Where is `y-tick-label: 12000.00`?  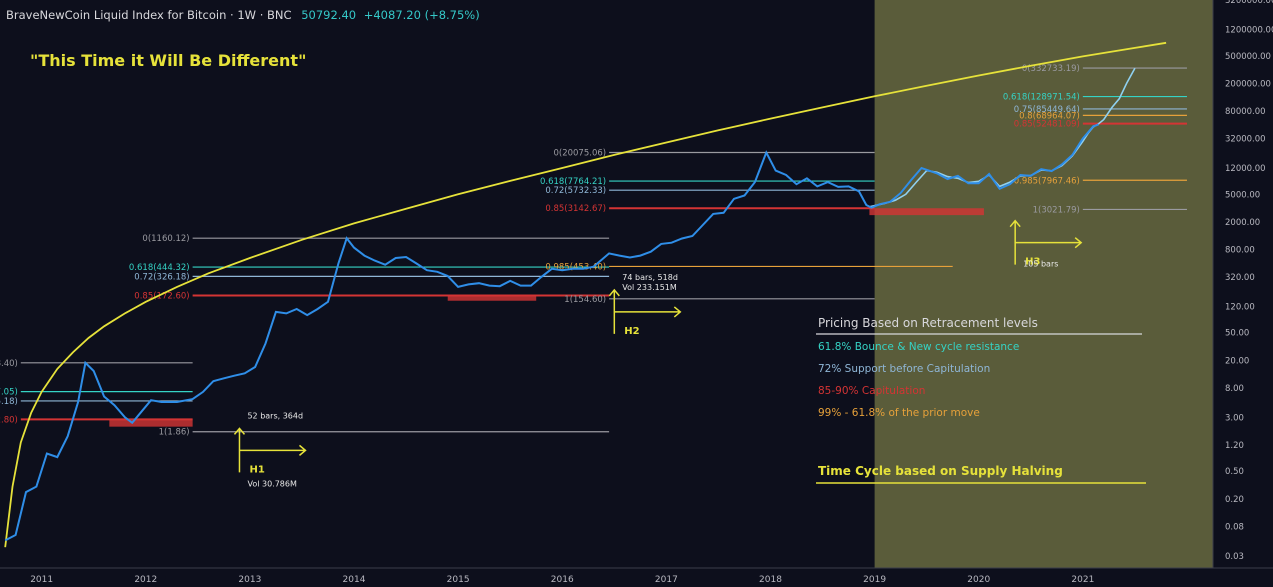
y-tick-label: 12000.00 is located at coordinates (1245, 169).